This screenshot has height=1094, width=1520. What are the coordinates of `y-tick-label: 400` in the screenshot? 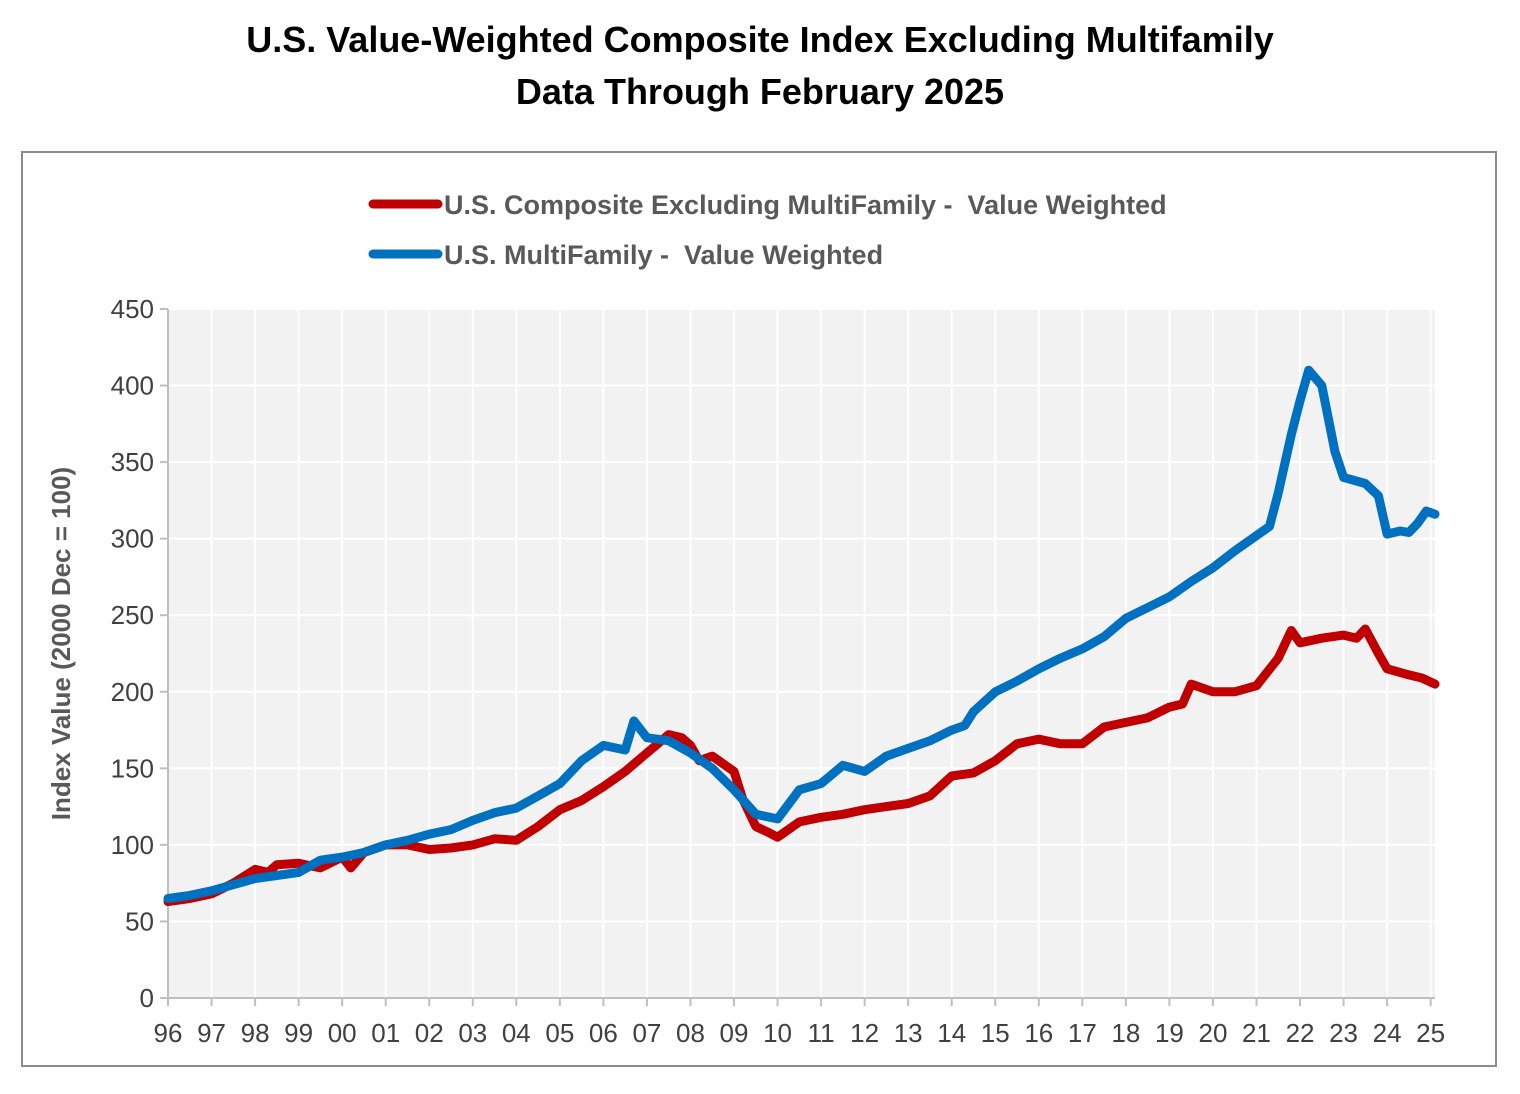 It's located at (132, 386).